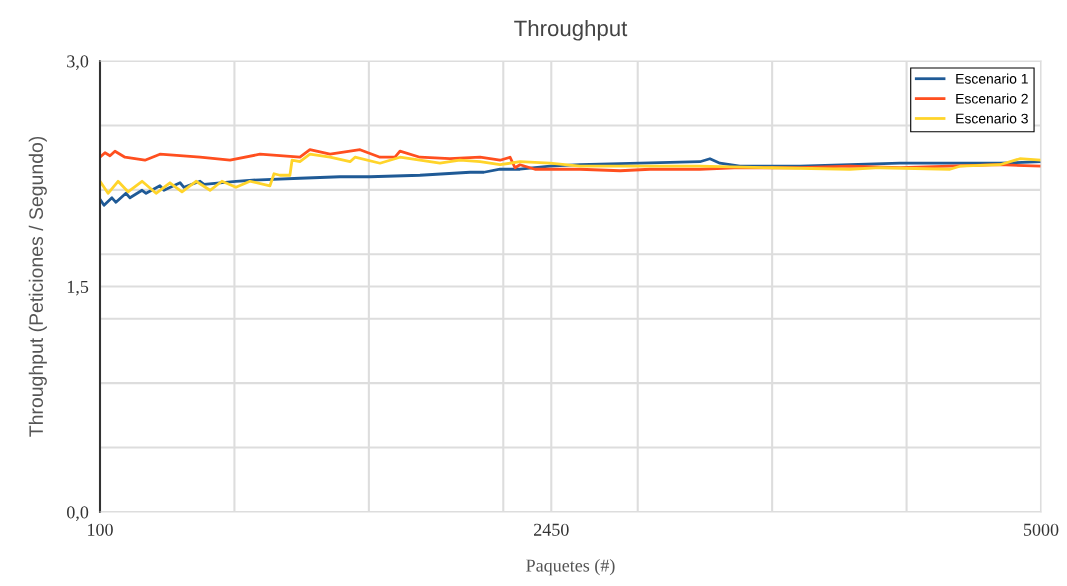 The width and height of the screenshot is (1067, 586). I want to click on line-series, so click(570, 173).